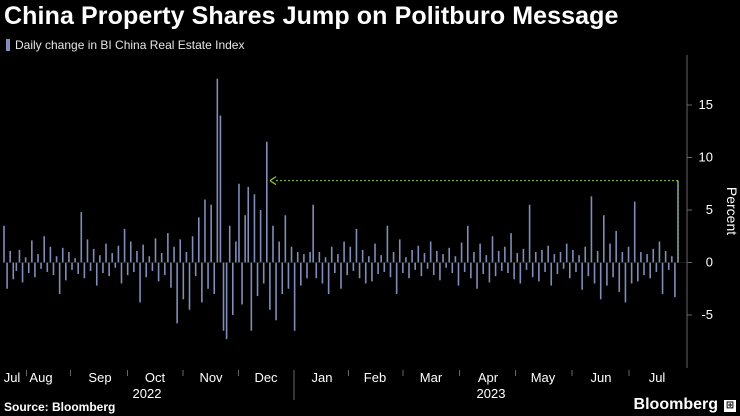  I want to click on legend-swatch, so click(8, 45).